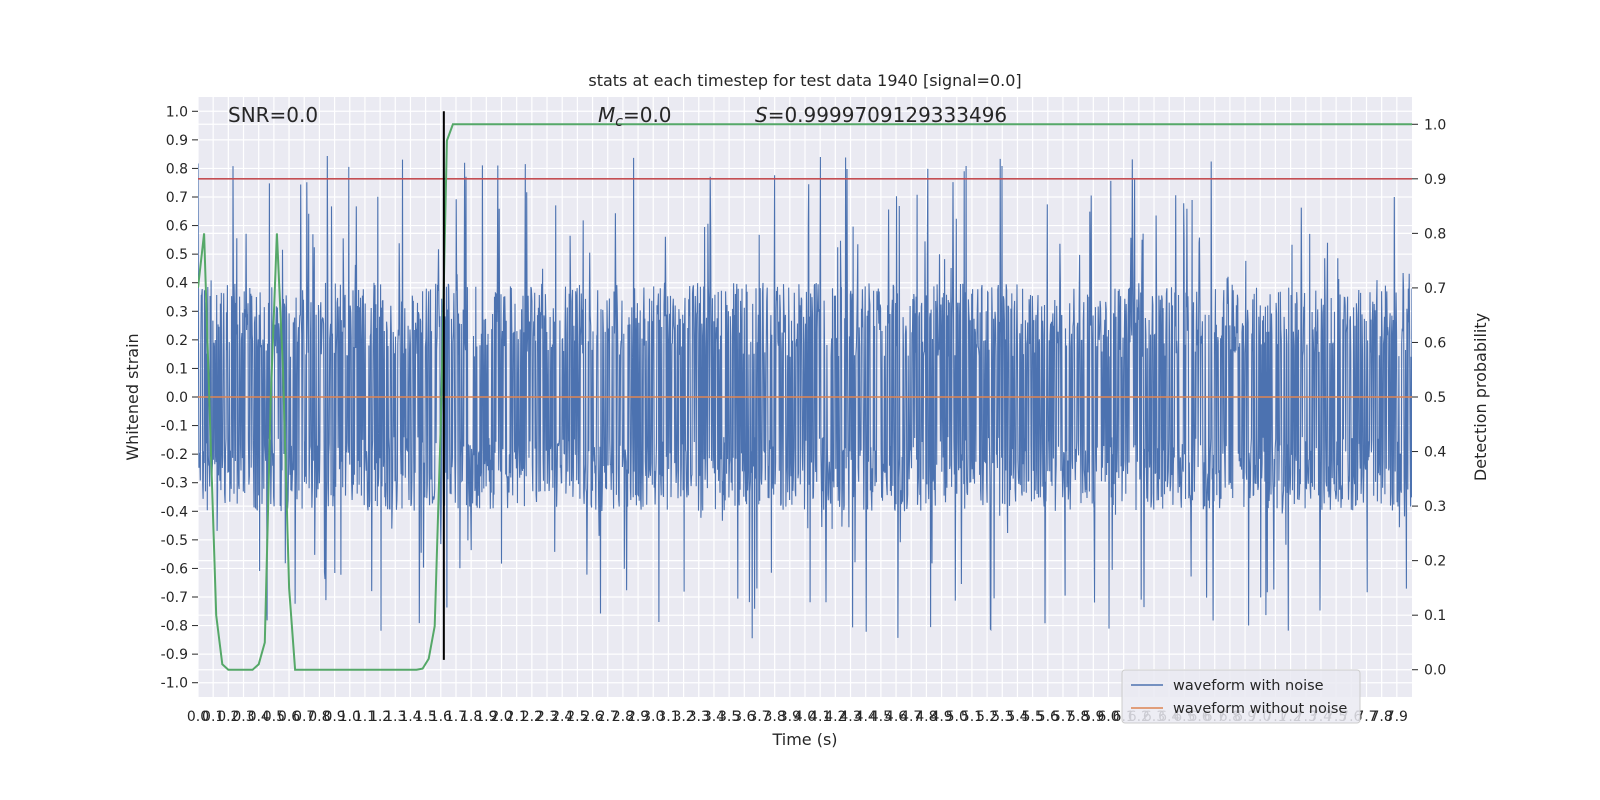  What do you see at coordinates (243, 717) in the screenshot?
I see `tick-label-x: 0.3` at bounding box center [243, 717].